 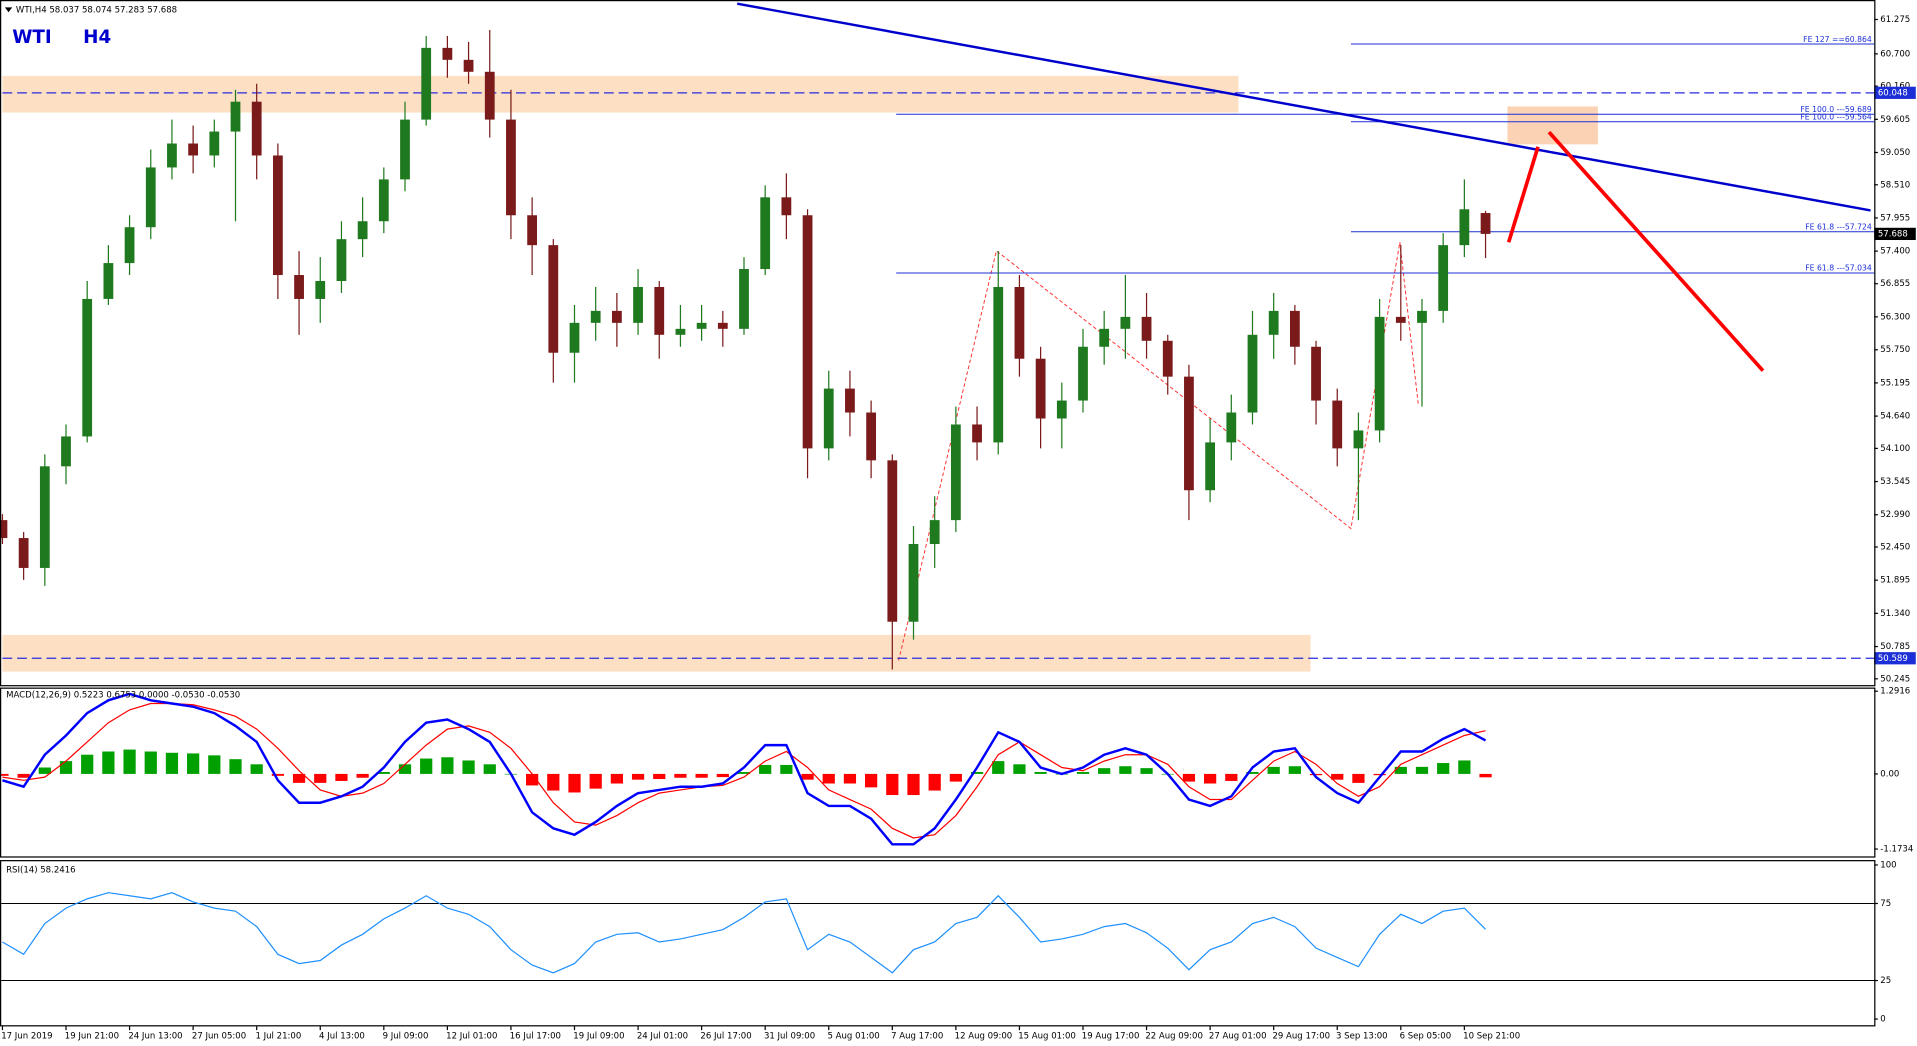 I want to click on x-tick-label: 6 Sep 05:00, so click(x=1426, y=1037).